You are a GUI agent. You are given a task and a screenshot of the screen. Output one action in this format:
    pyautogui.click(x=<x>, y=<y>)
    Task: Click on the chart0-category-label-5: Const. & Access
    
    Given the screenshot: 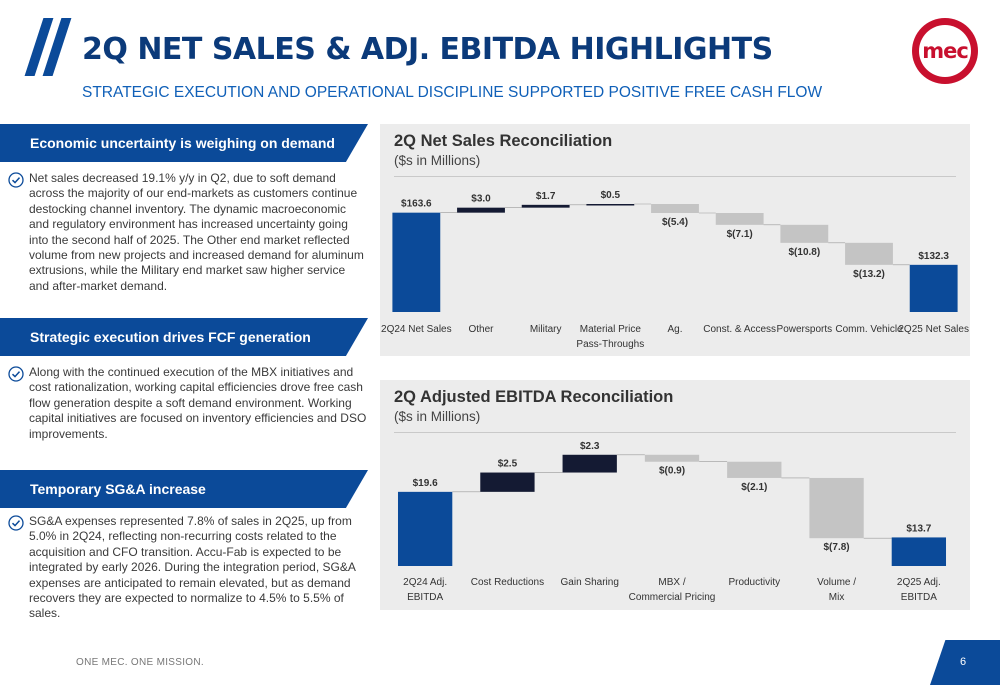 What is the action you would take?
    pyautogui.click(x=739, y=329)
    